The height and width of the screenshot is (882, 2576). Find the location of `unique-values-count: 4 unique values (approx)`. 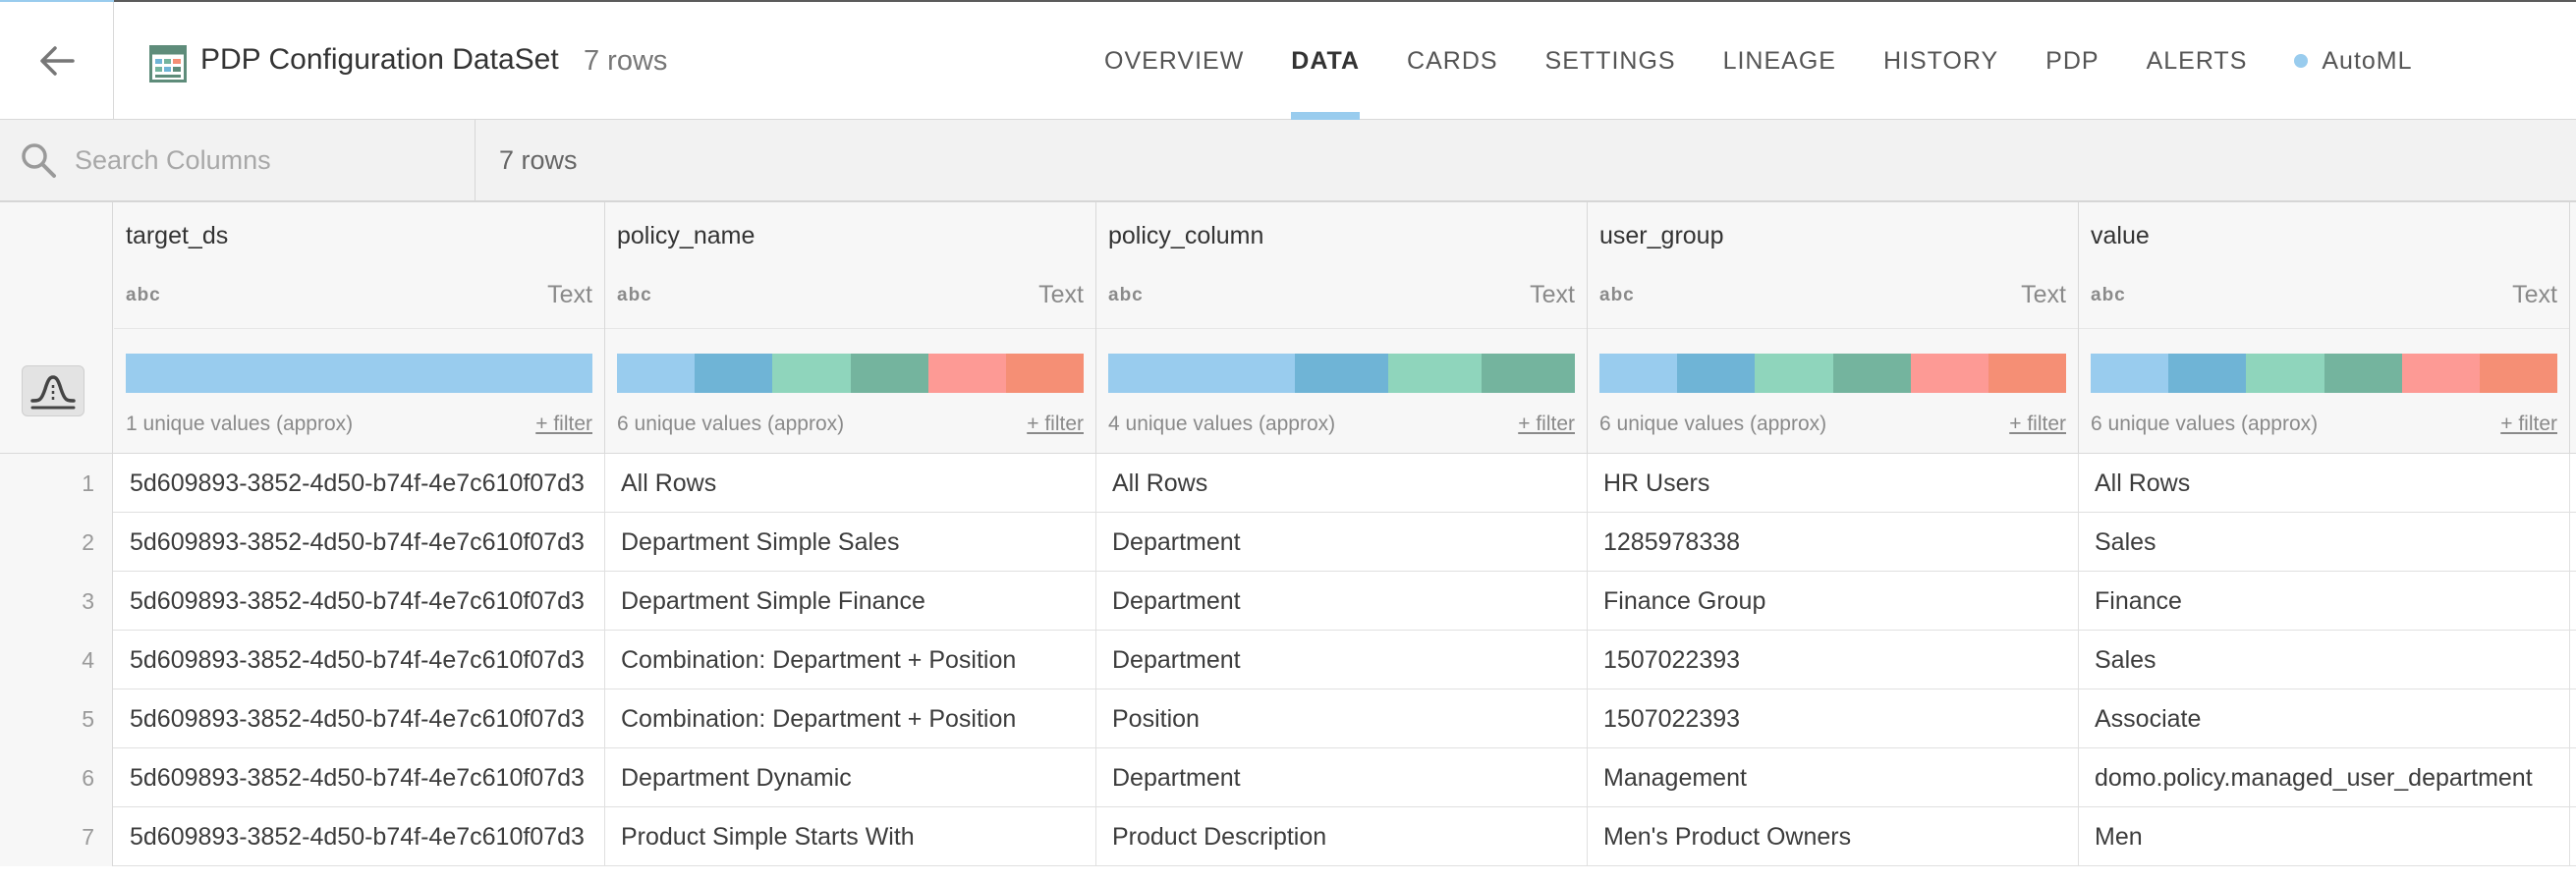

unique-values-count: 4 unique values (approx) is located at coordinates (1222, 424).